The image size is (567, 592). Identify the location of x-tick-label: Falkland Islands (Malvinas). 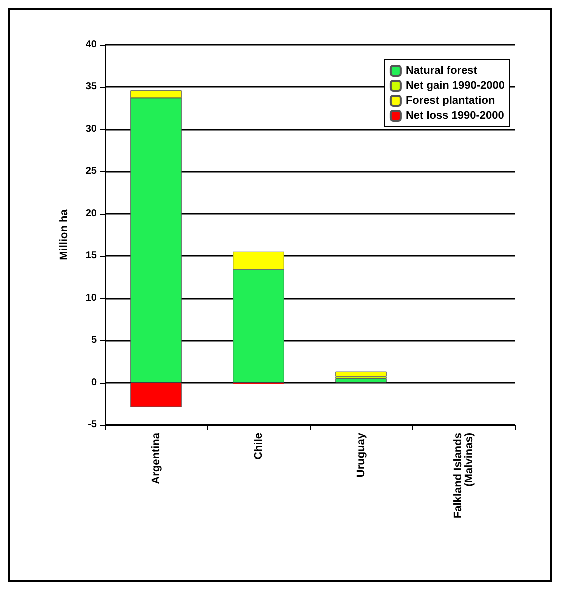
(464, 475).